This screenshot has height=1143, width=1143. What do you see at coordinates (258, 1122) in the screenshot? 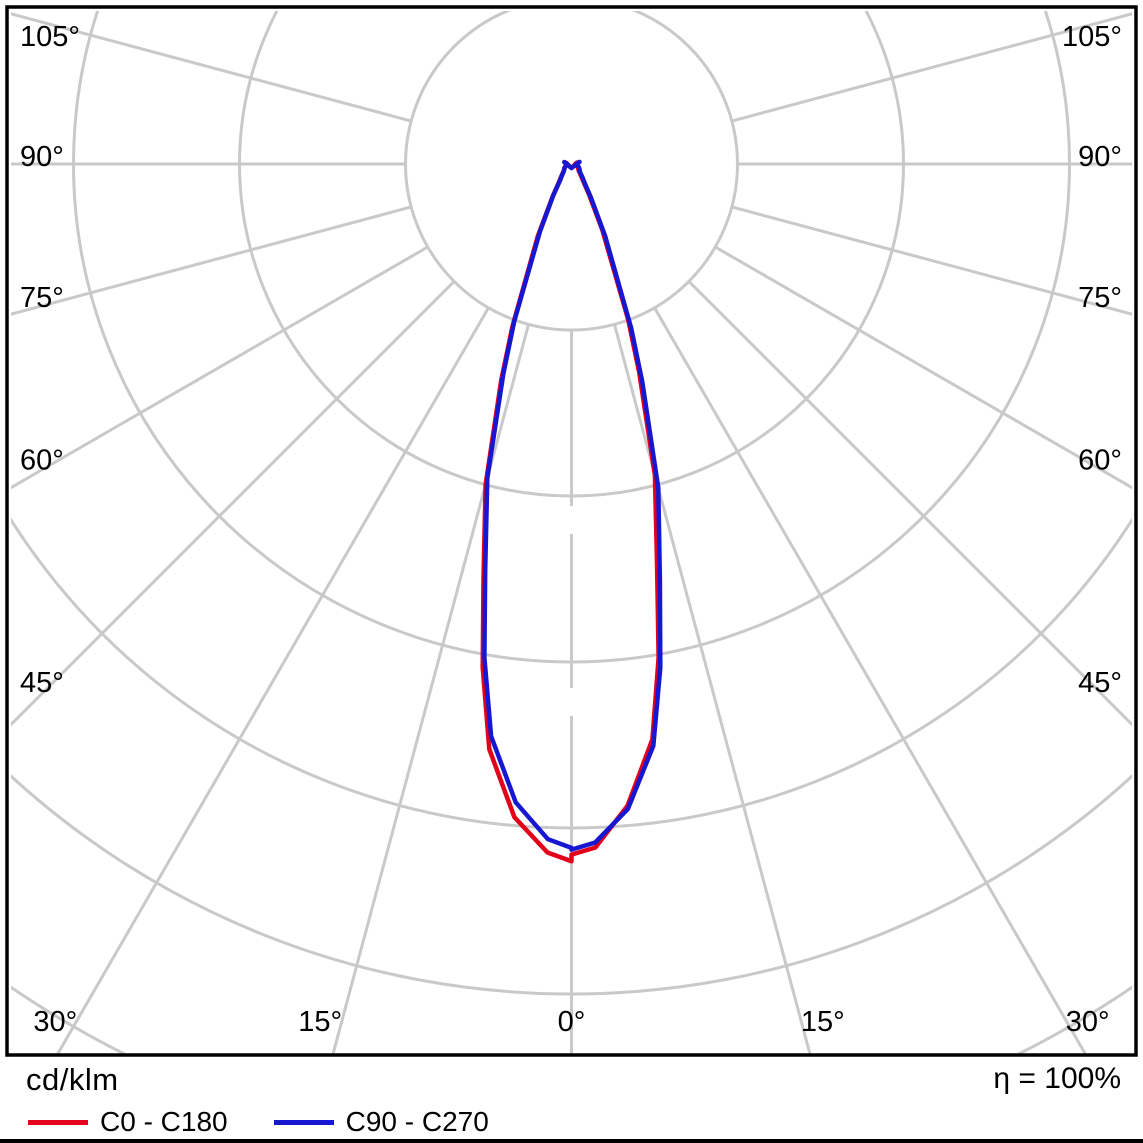
I see `legend-row: C0 - C180 C90 - C270` at bounding box center [258, 1122].